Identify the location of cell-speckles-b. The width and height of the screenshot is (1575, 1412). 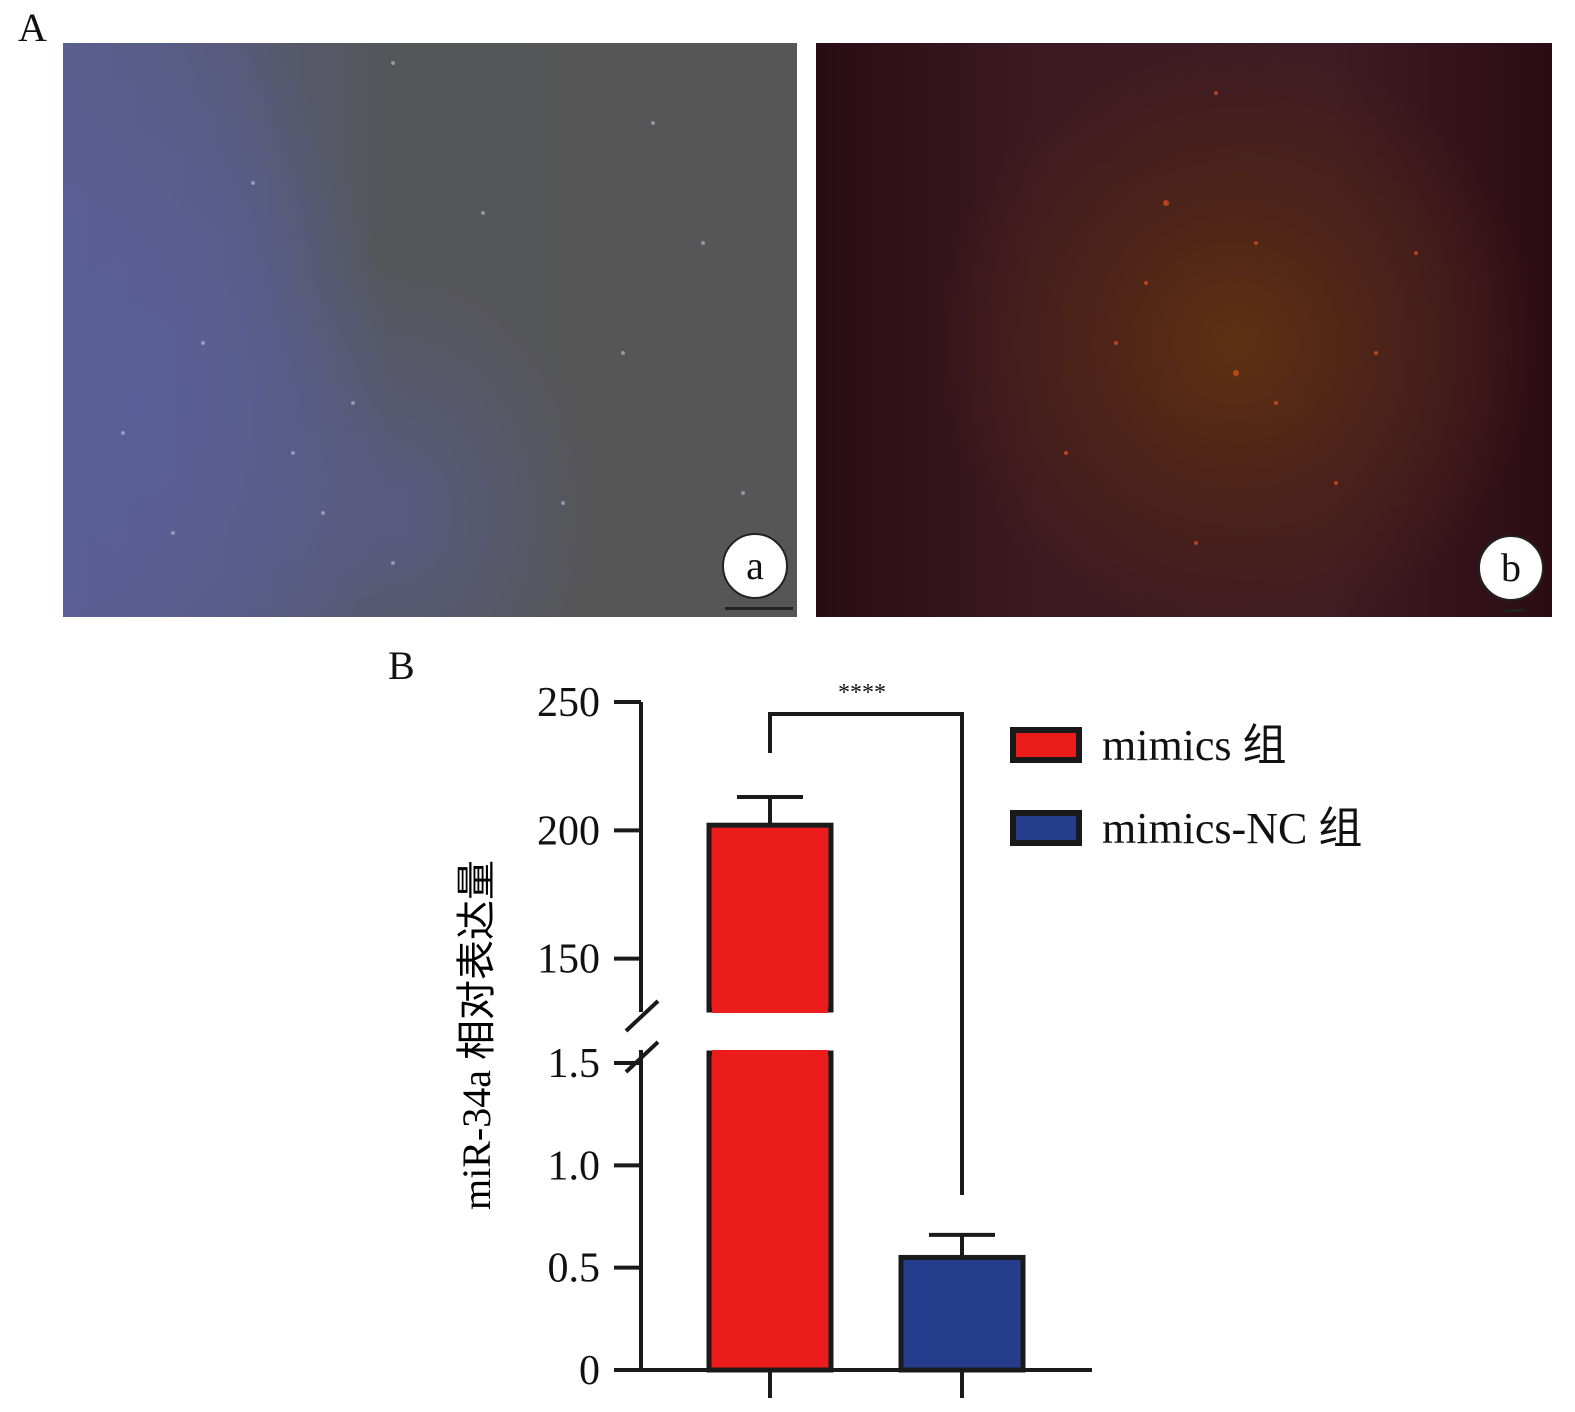
(1241, 318).